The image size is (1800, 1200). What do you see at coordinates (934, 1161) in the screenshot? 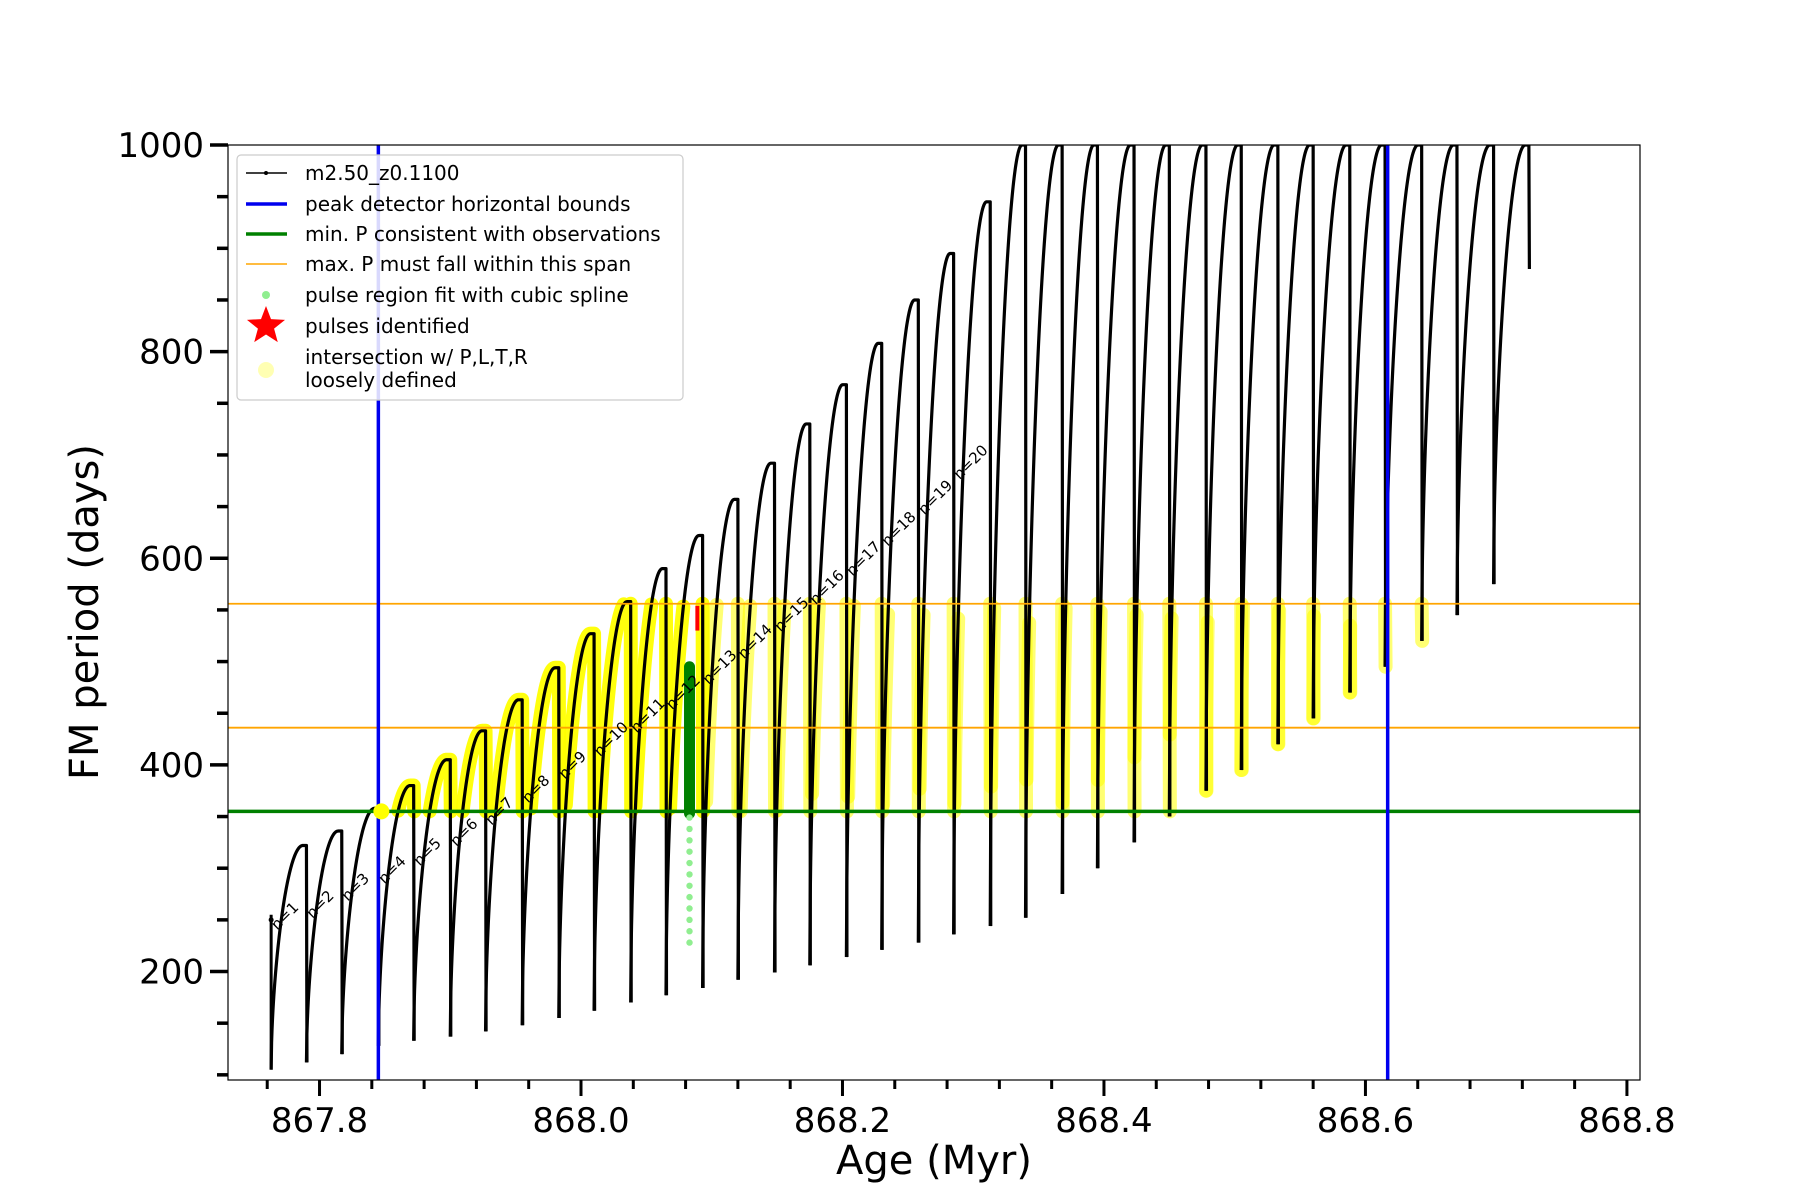
I see `x-axis-label: Age (Myr)` at bounding box center [934, 1161].